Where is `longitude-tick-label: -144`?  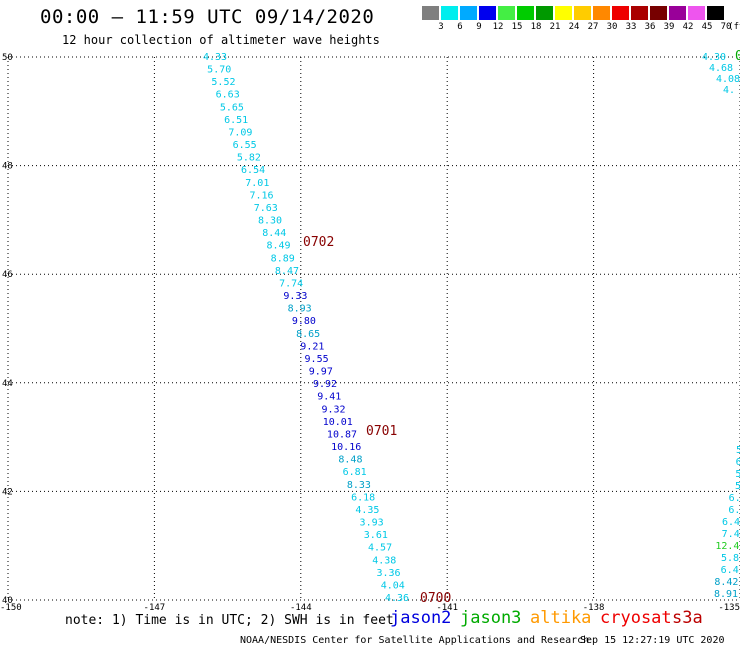
longitude-tick-label: -144 is located at coordinates (301, 608).